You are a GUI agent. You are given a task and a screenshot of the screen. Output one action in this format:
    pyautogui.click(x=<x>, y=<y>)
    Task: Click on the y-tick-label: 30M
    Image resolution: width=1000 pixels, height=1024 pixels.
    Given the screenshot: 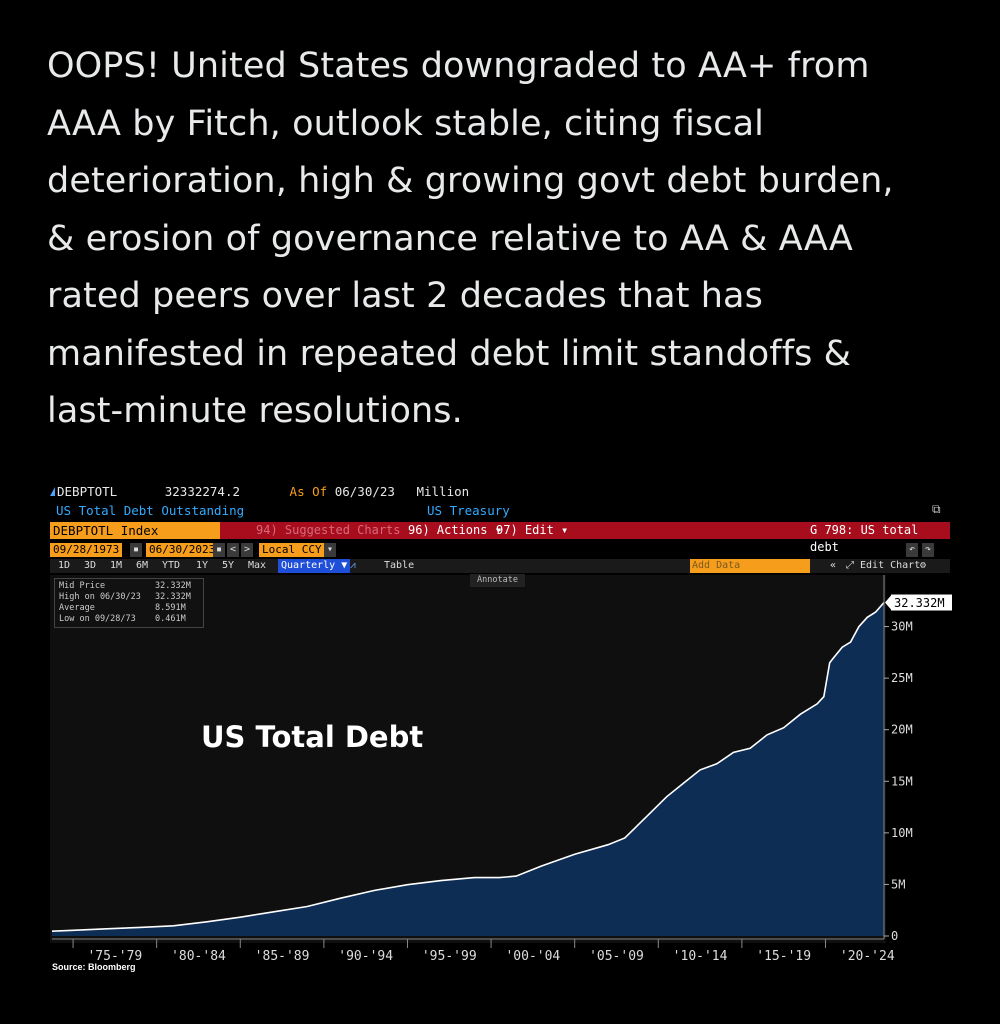 What is the action you would take?
    pyautogui.click(x=902, y=627)
    